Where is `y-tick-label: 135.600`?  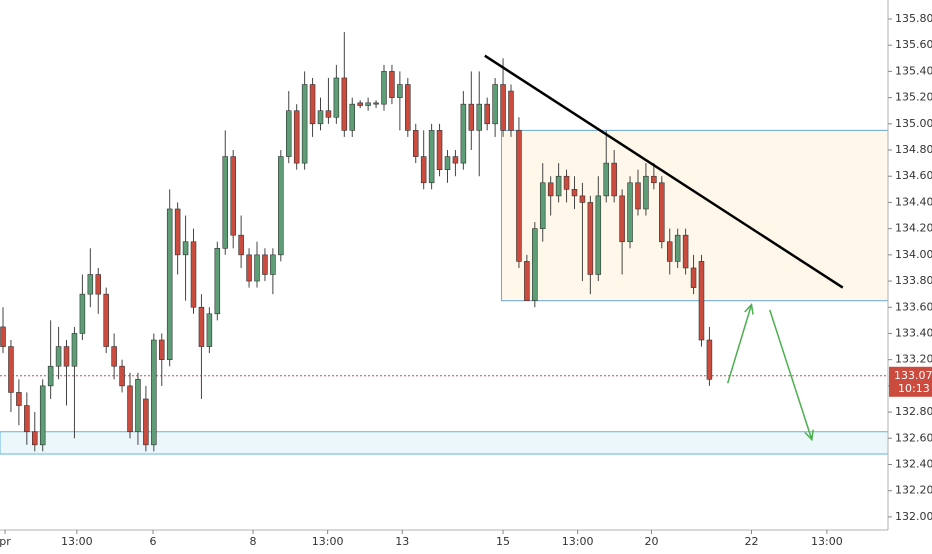 y-tick-label: 135.600 is located at coordinates (913, 44).